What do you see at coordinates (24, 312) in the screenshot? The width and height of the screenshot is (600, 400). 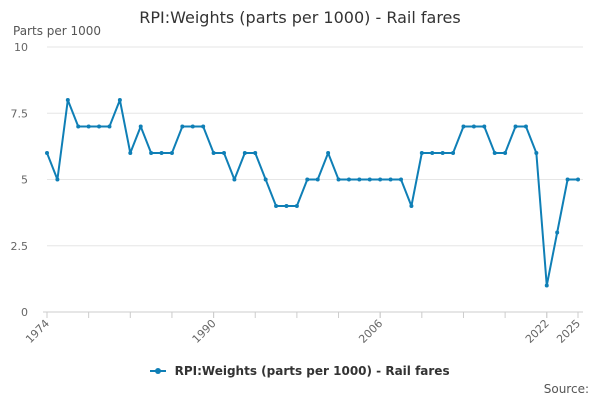 I see `y-tick-label: 0` at bounding box center [24, 312].